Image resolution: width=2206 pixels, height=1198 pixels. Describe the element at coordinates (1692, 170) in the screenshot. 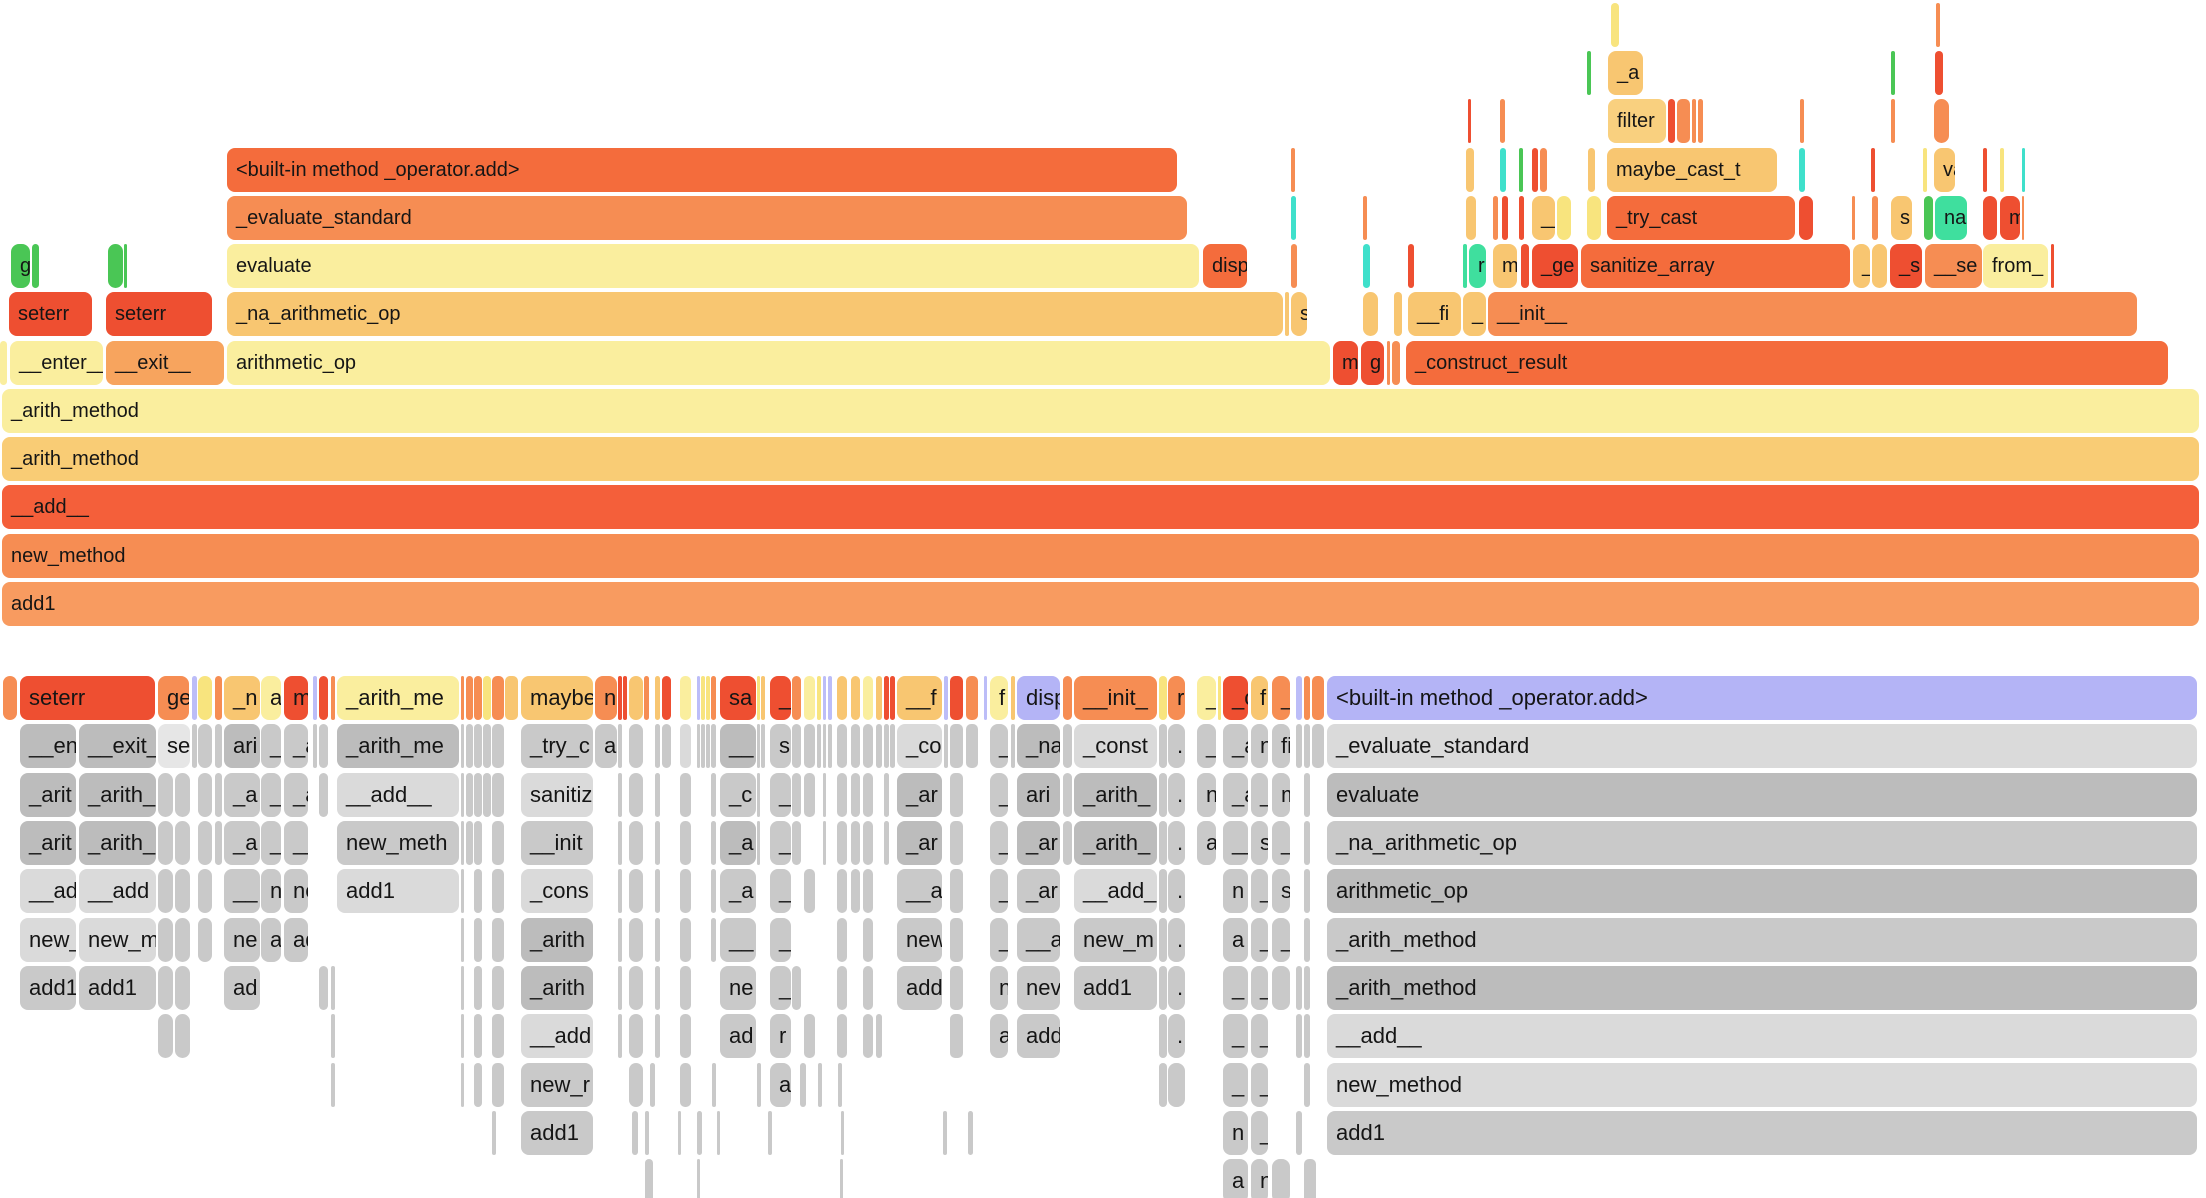

I see `frame-maybe_cast_t: maybe_cast_t` at that location.